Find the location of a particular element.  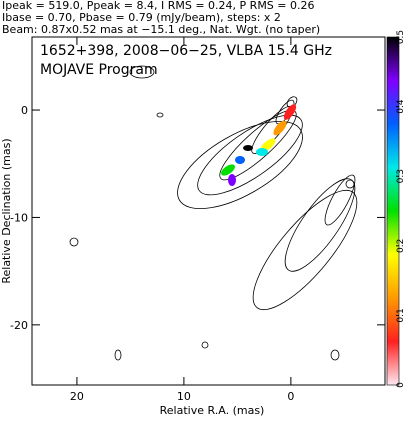

colorbar-tick-label: 0.3 is located at coordinates (401, 176).